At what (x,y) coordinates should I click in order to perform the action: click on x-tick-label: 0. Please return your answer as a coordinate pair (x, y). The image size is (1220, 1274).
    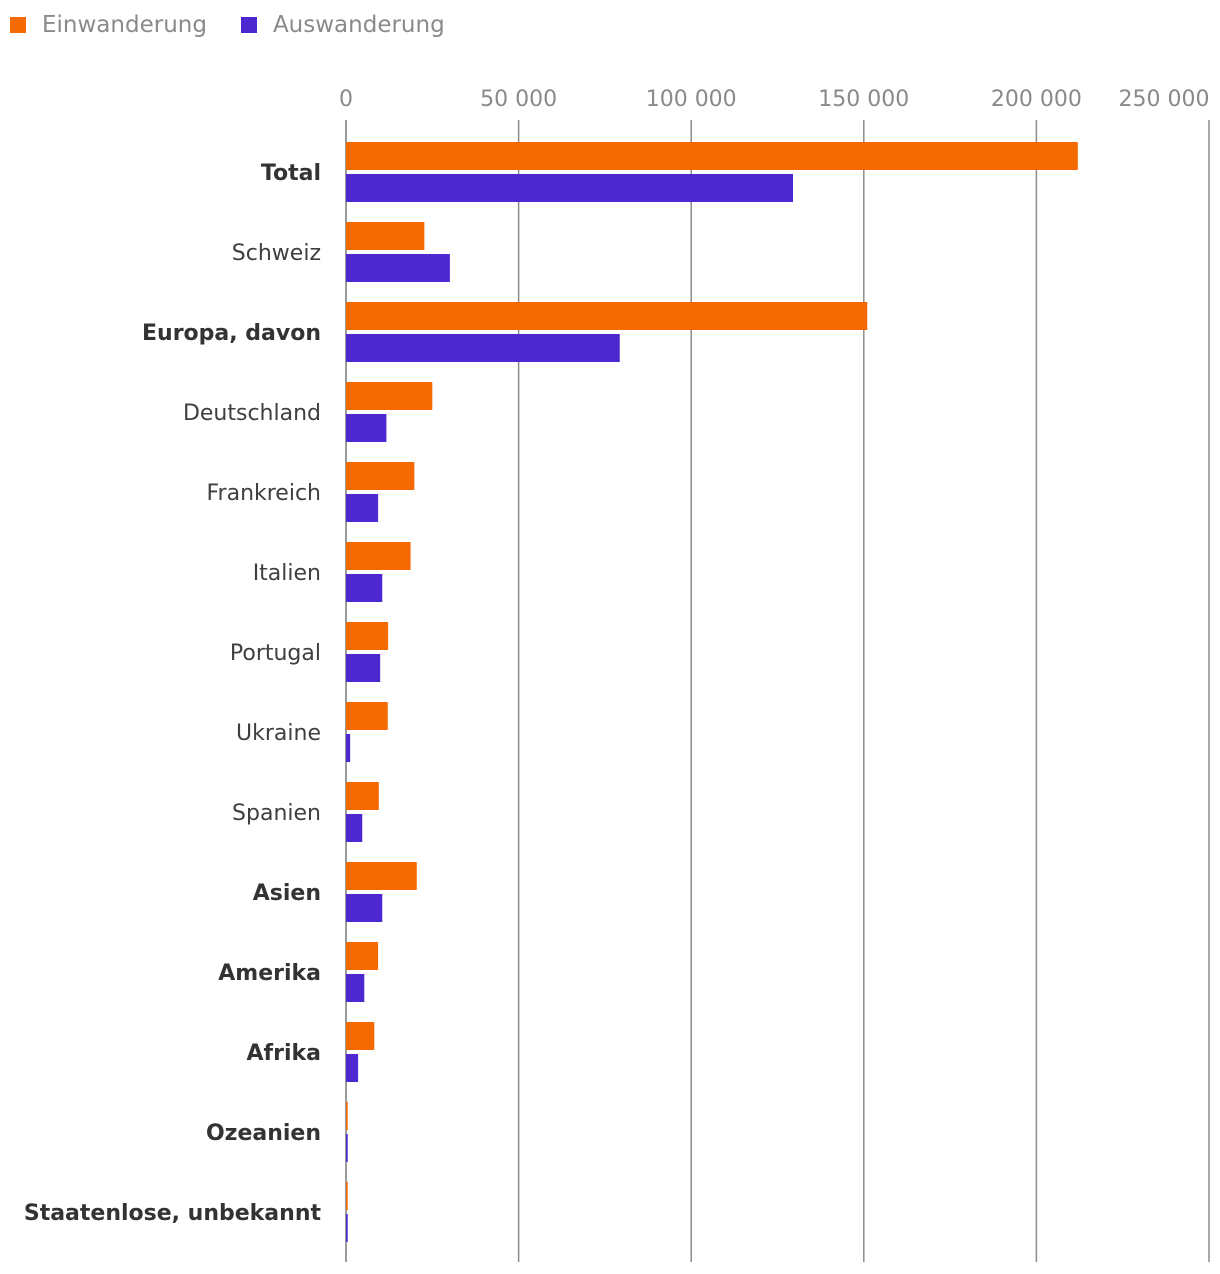
    Looking at the image, I should click on (346, 99).